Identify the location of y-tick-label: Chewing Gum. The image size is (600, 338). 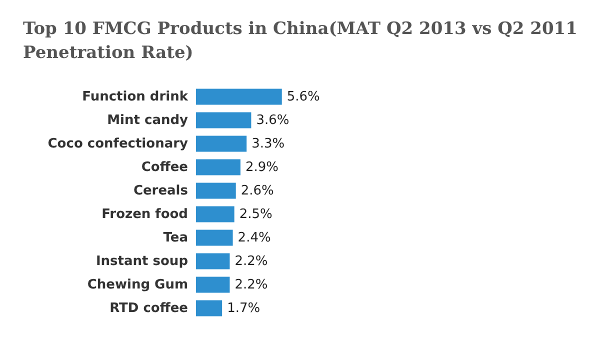
(137, 284).